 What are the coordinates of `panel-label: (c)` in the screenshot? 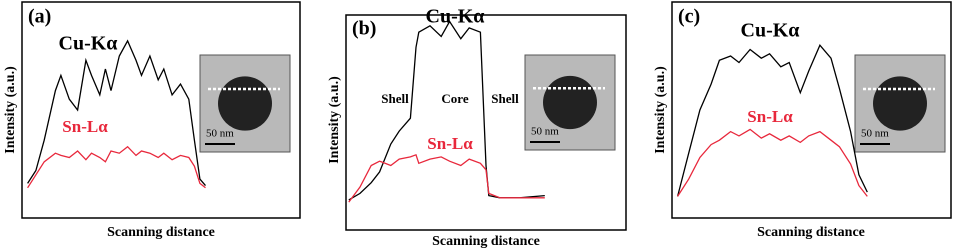 It's located at (689, 17).